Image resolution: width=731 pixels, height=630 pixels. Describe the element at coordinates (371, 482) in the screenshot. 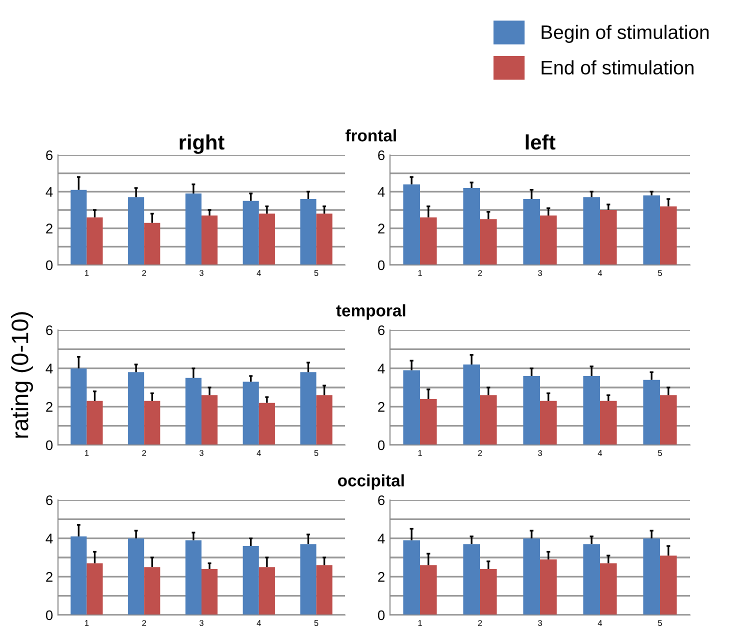

I see `chart-subtitle: occipital` at that location.